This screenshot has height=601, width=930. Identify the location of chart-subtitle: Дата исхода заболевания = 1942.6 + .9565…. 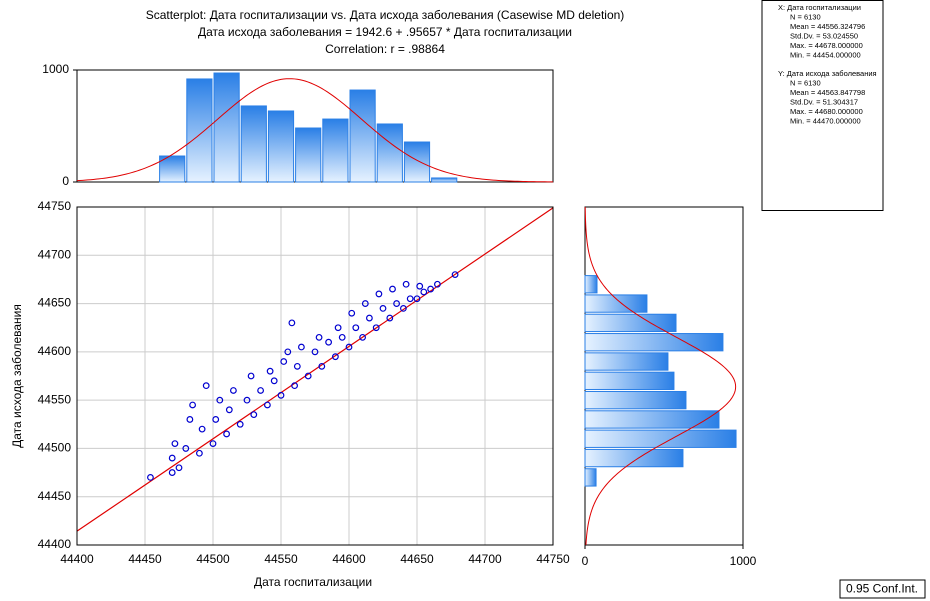
(385, 32).